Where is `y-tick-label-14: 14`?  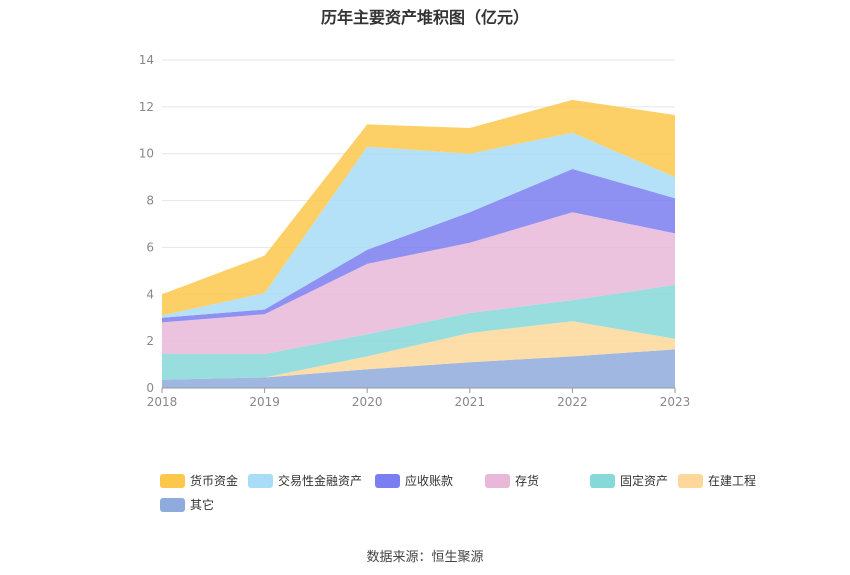 y-tick-label-14: 14 is located at coordinates (146, 60).